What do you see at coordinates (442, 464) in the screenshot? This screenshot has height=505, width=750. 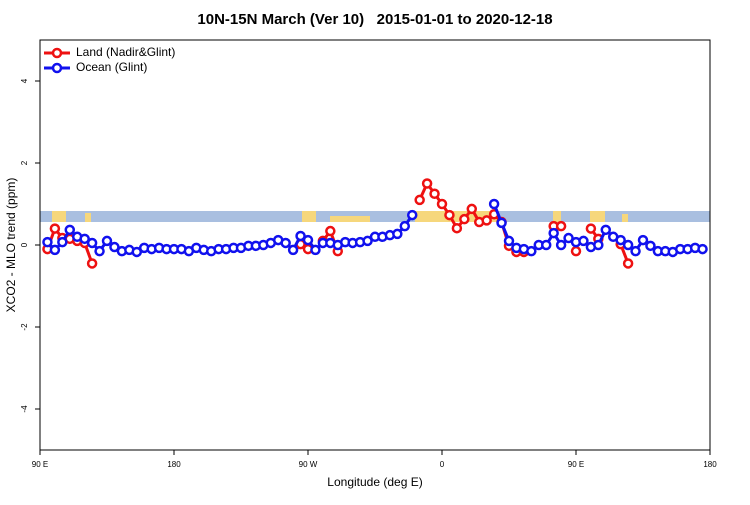 I see `x-tick-label: 0` at bounding box center [442, 464].